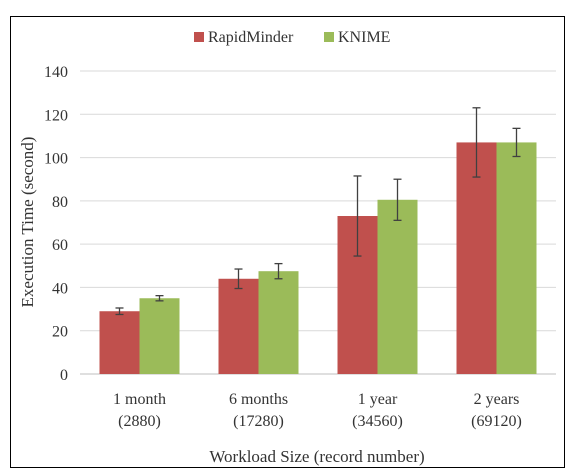  Describe the element at coordinates (60, 288) in the screenshot. I see `y-tick-label: 40` at that location.